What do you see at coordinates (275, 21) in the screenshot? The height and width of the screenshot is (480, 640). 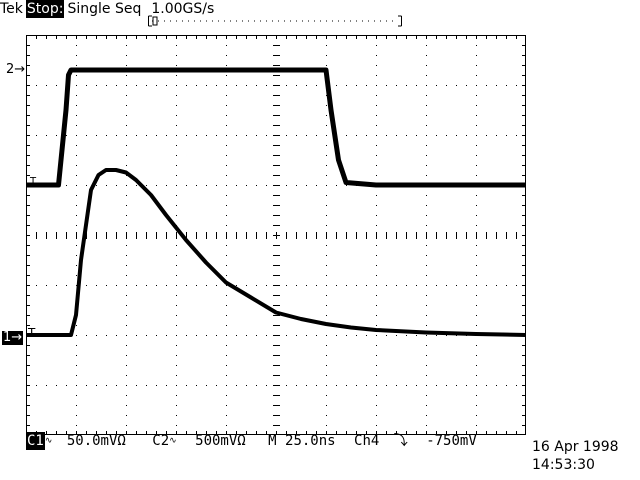 I see `record-length-indicator` at bounding box center [275, 21].